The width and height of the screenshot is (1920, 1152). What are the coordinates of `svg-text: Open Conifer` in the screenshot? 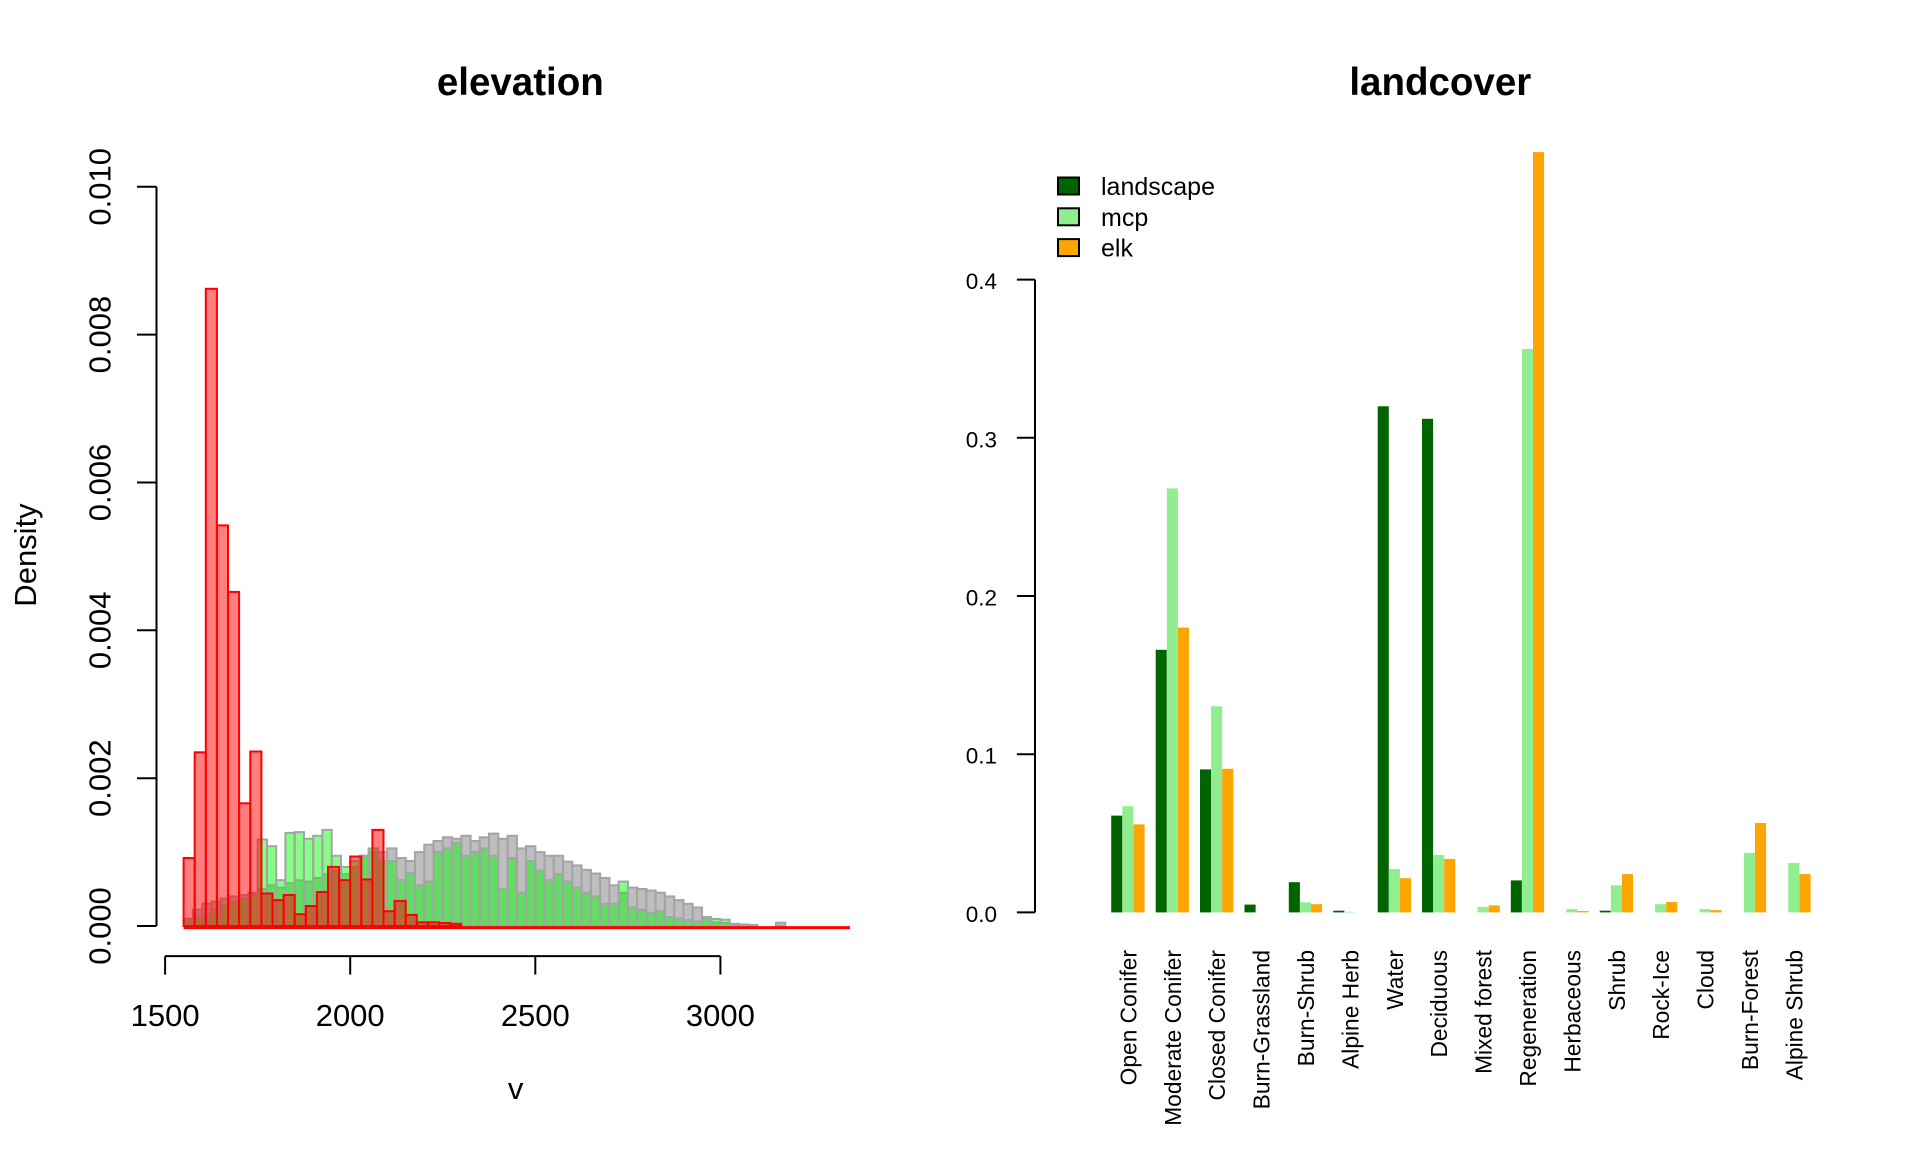 It's located at (1128, 1018).